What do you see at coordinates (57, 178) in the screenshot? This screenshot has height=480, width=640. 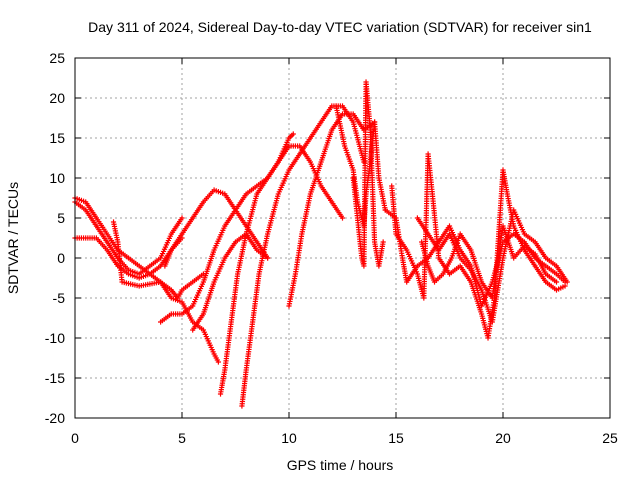 I see `y-tick-label: 10` at bounding box center [57, 178].